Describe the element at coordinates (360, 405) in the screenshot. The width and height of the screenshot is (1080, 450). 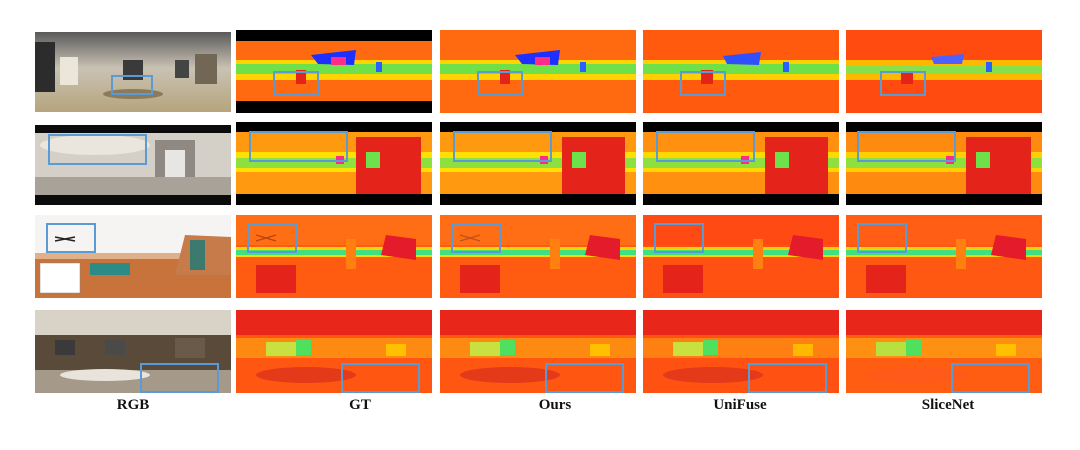
I see `column-label-gt: GT` at that location.